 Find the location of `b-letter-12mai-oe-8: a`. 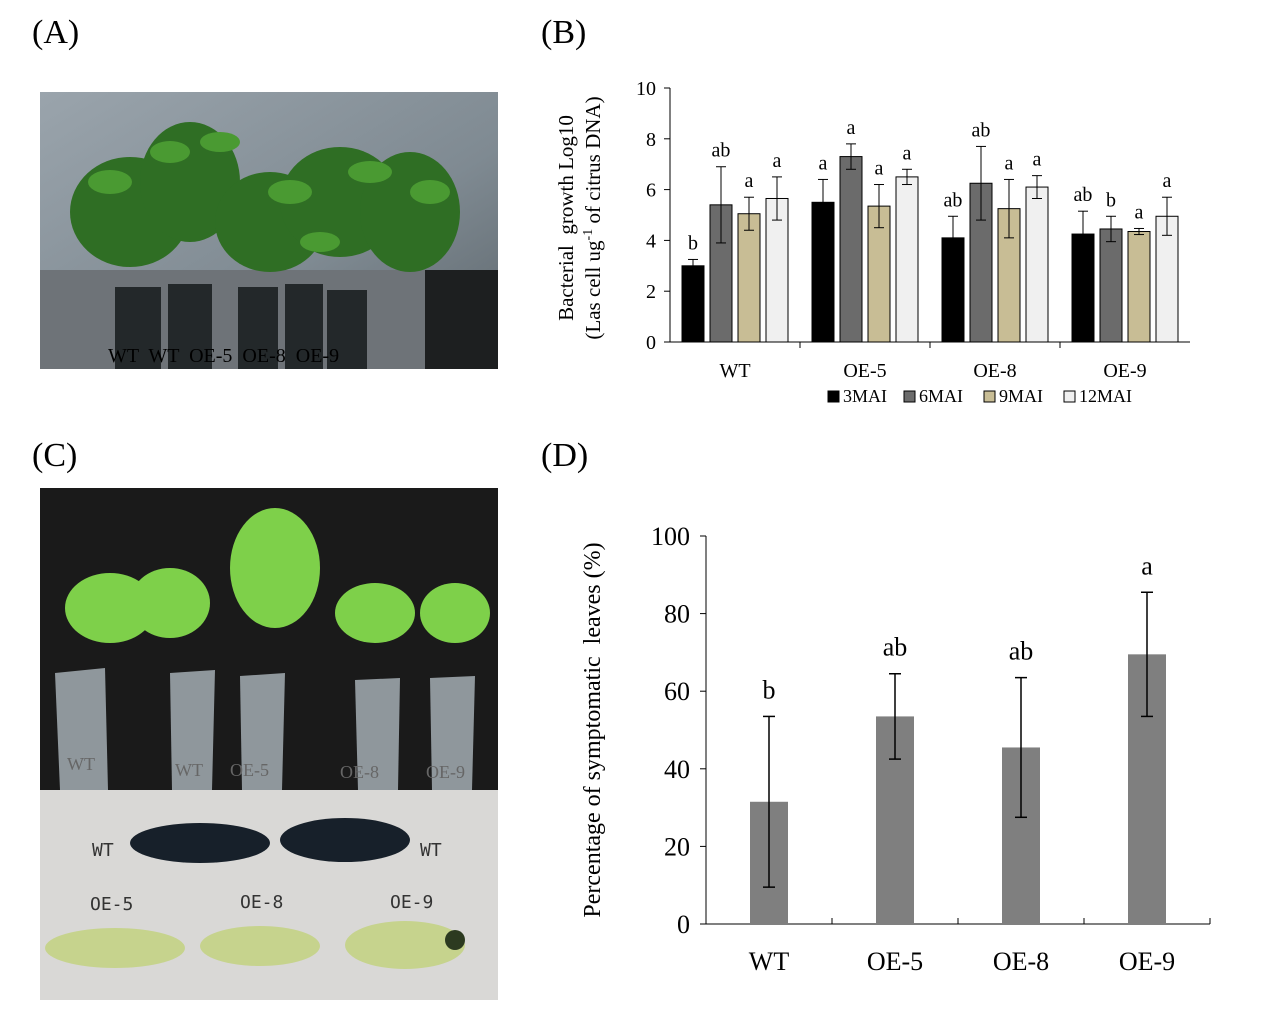

b-letter-12mai-oe-8: a is located at coordinates (1037, 160).